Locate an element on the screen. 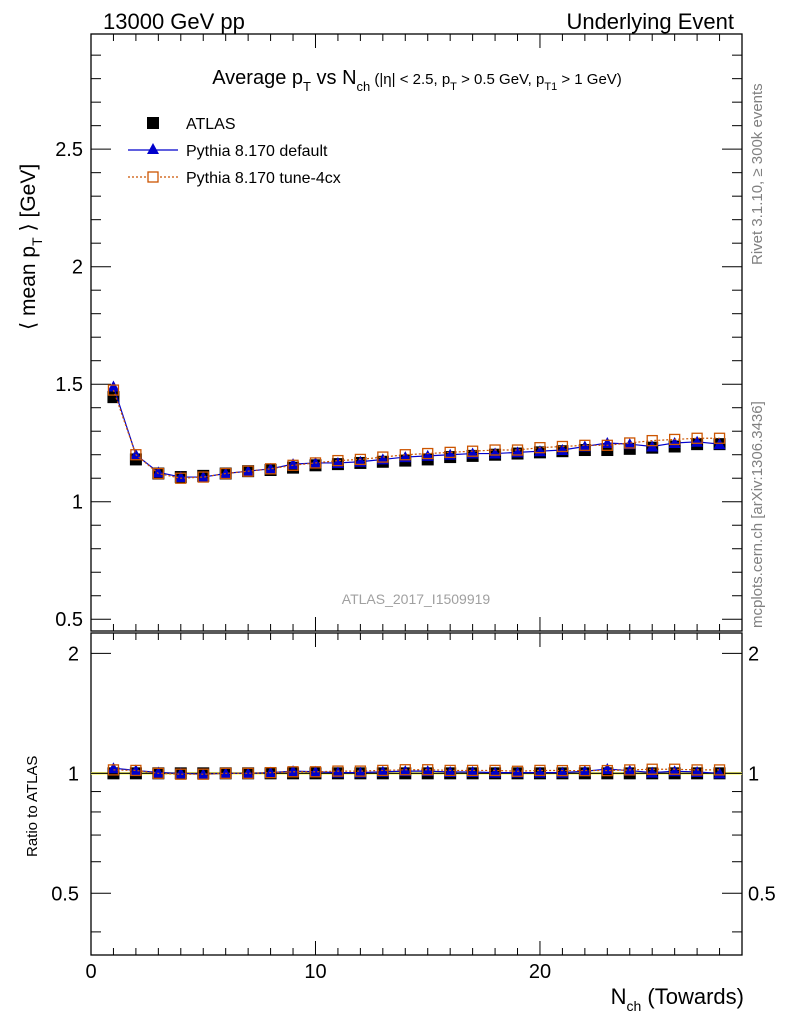 Image resolution: width=786 pixels, height=1024 pixels. y-tick-label: 2 is located at coordinates (77, 268).